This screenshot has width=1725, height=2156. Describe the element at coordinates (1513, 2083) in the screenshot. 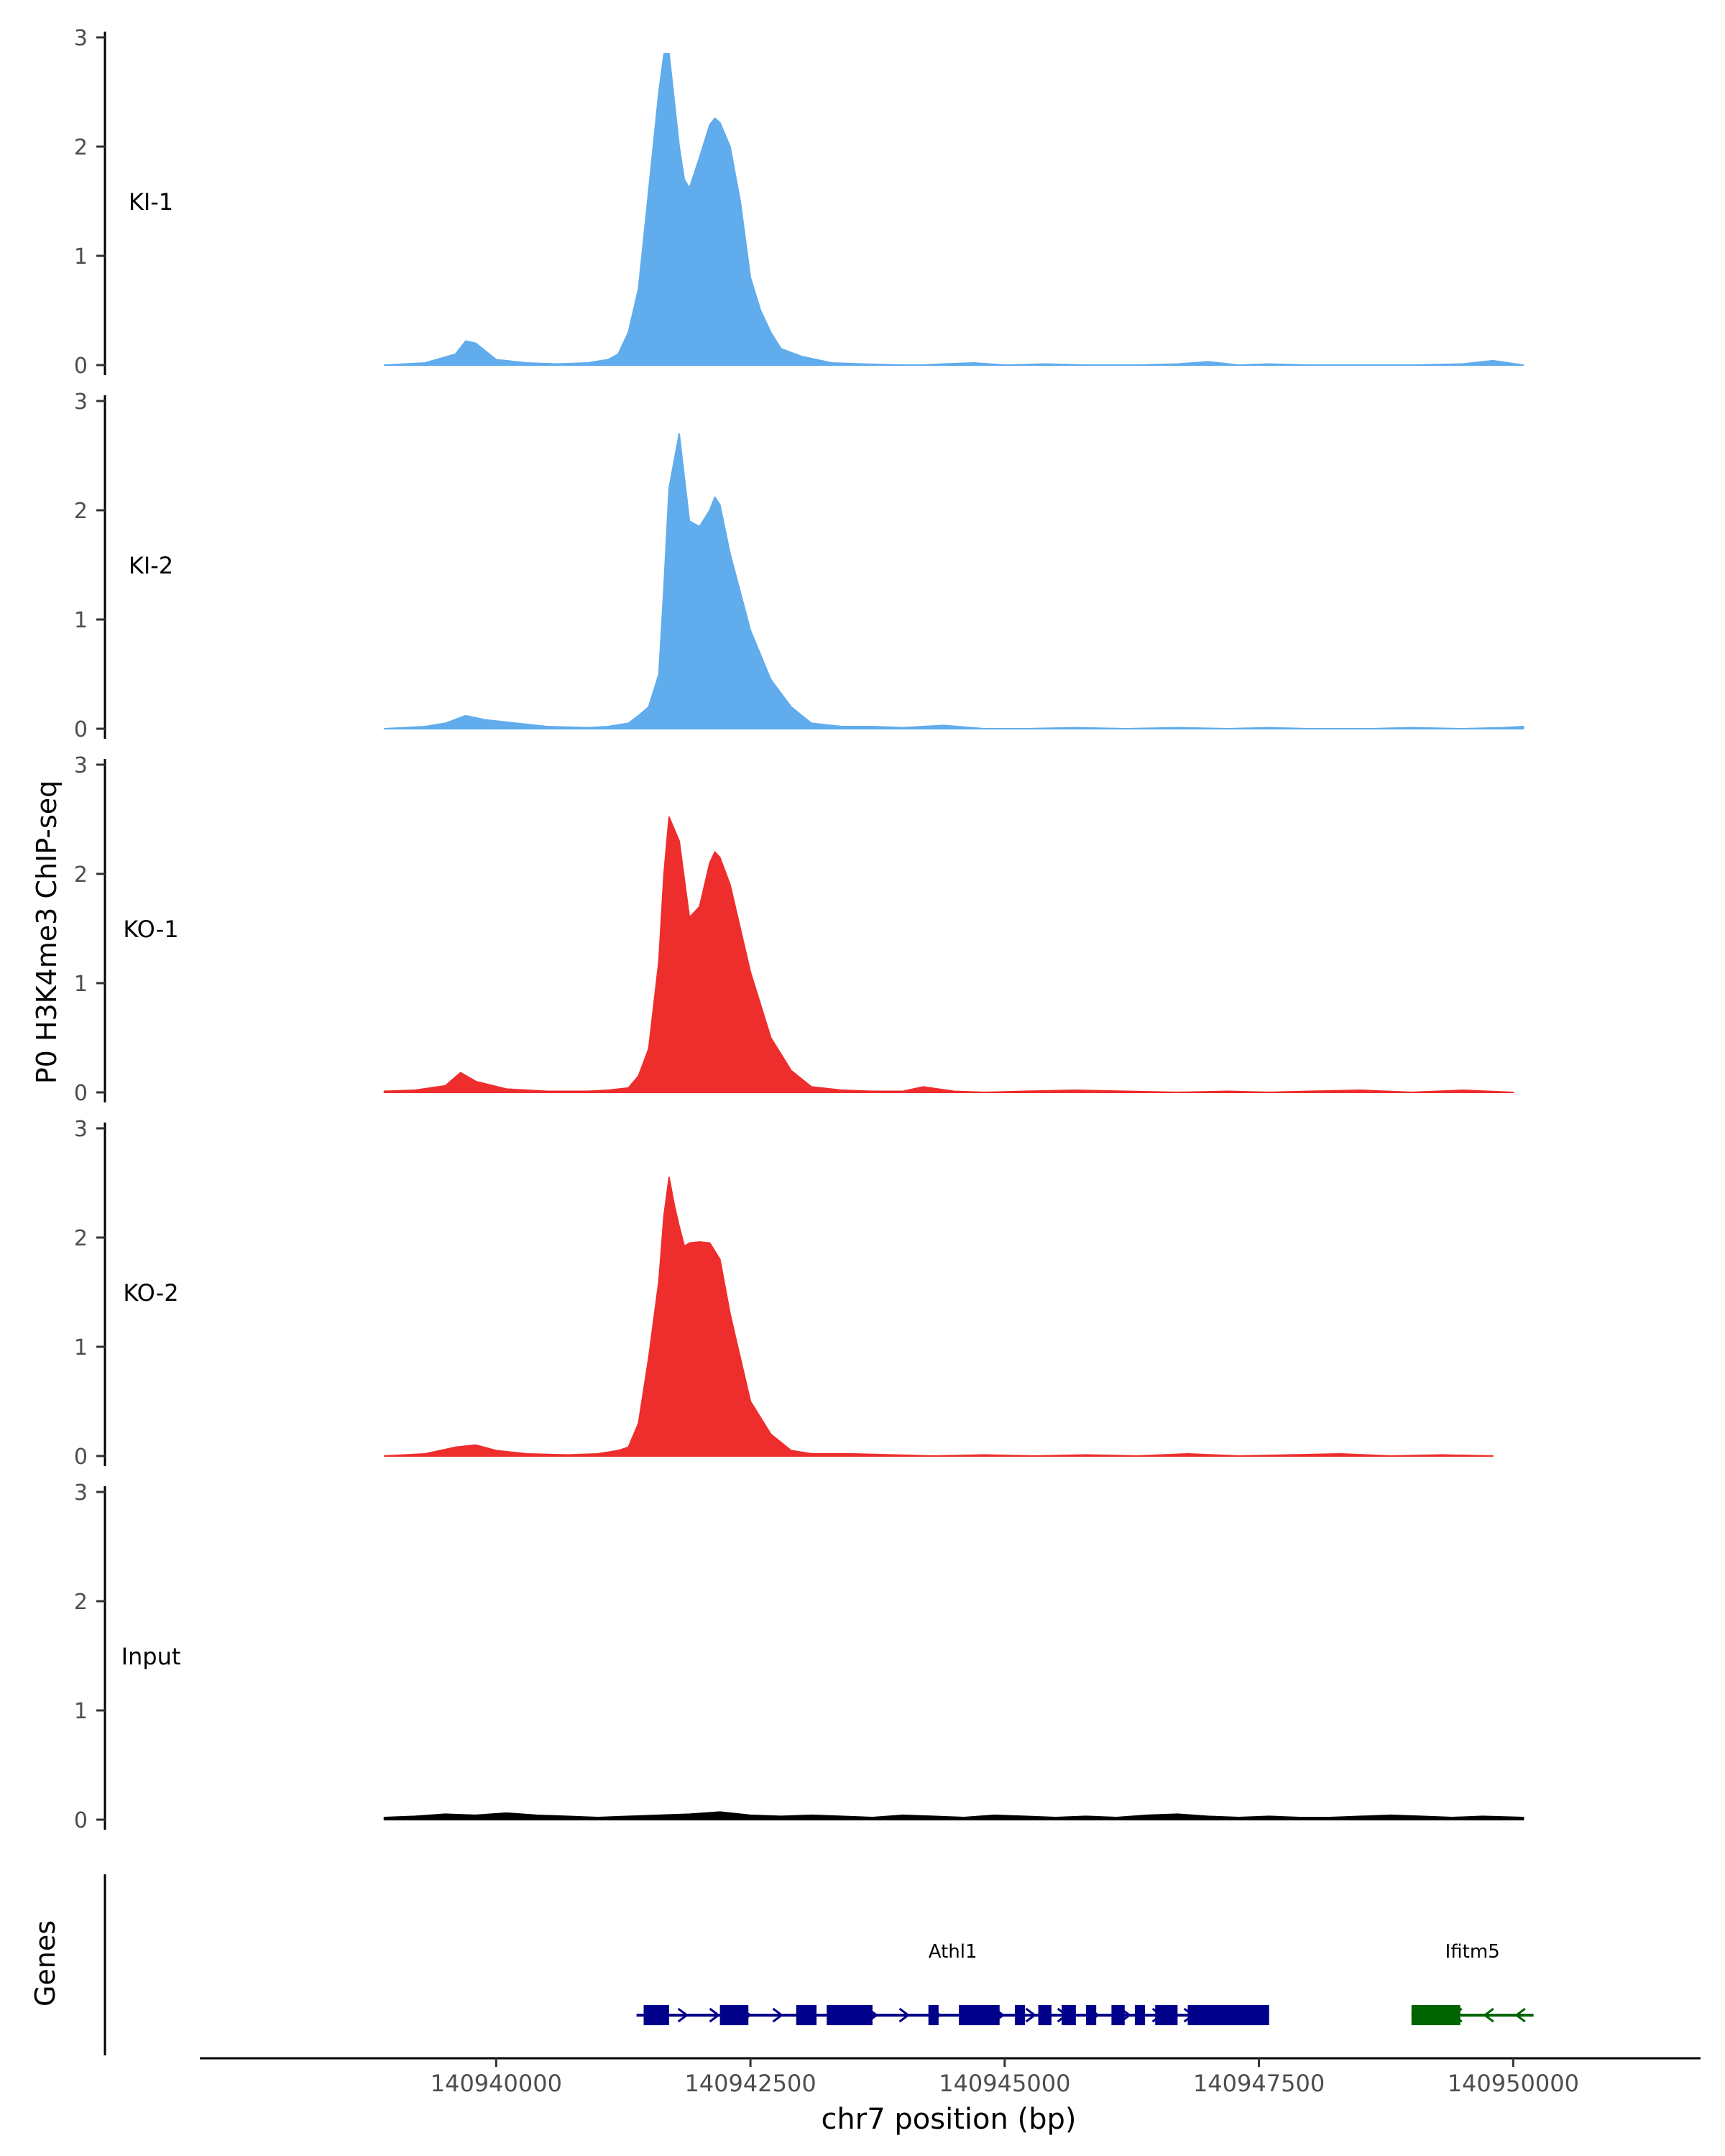

I see `x-tick-label: 140950000` at that location.